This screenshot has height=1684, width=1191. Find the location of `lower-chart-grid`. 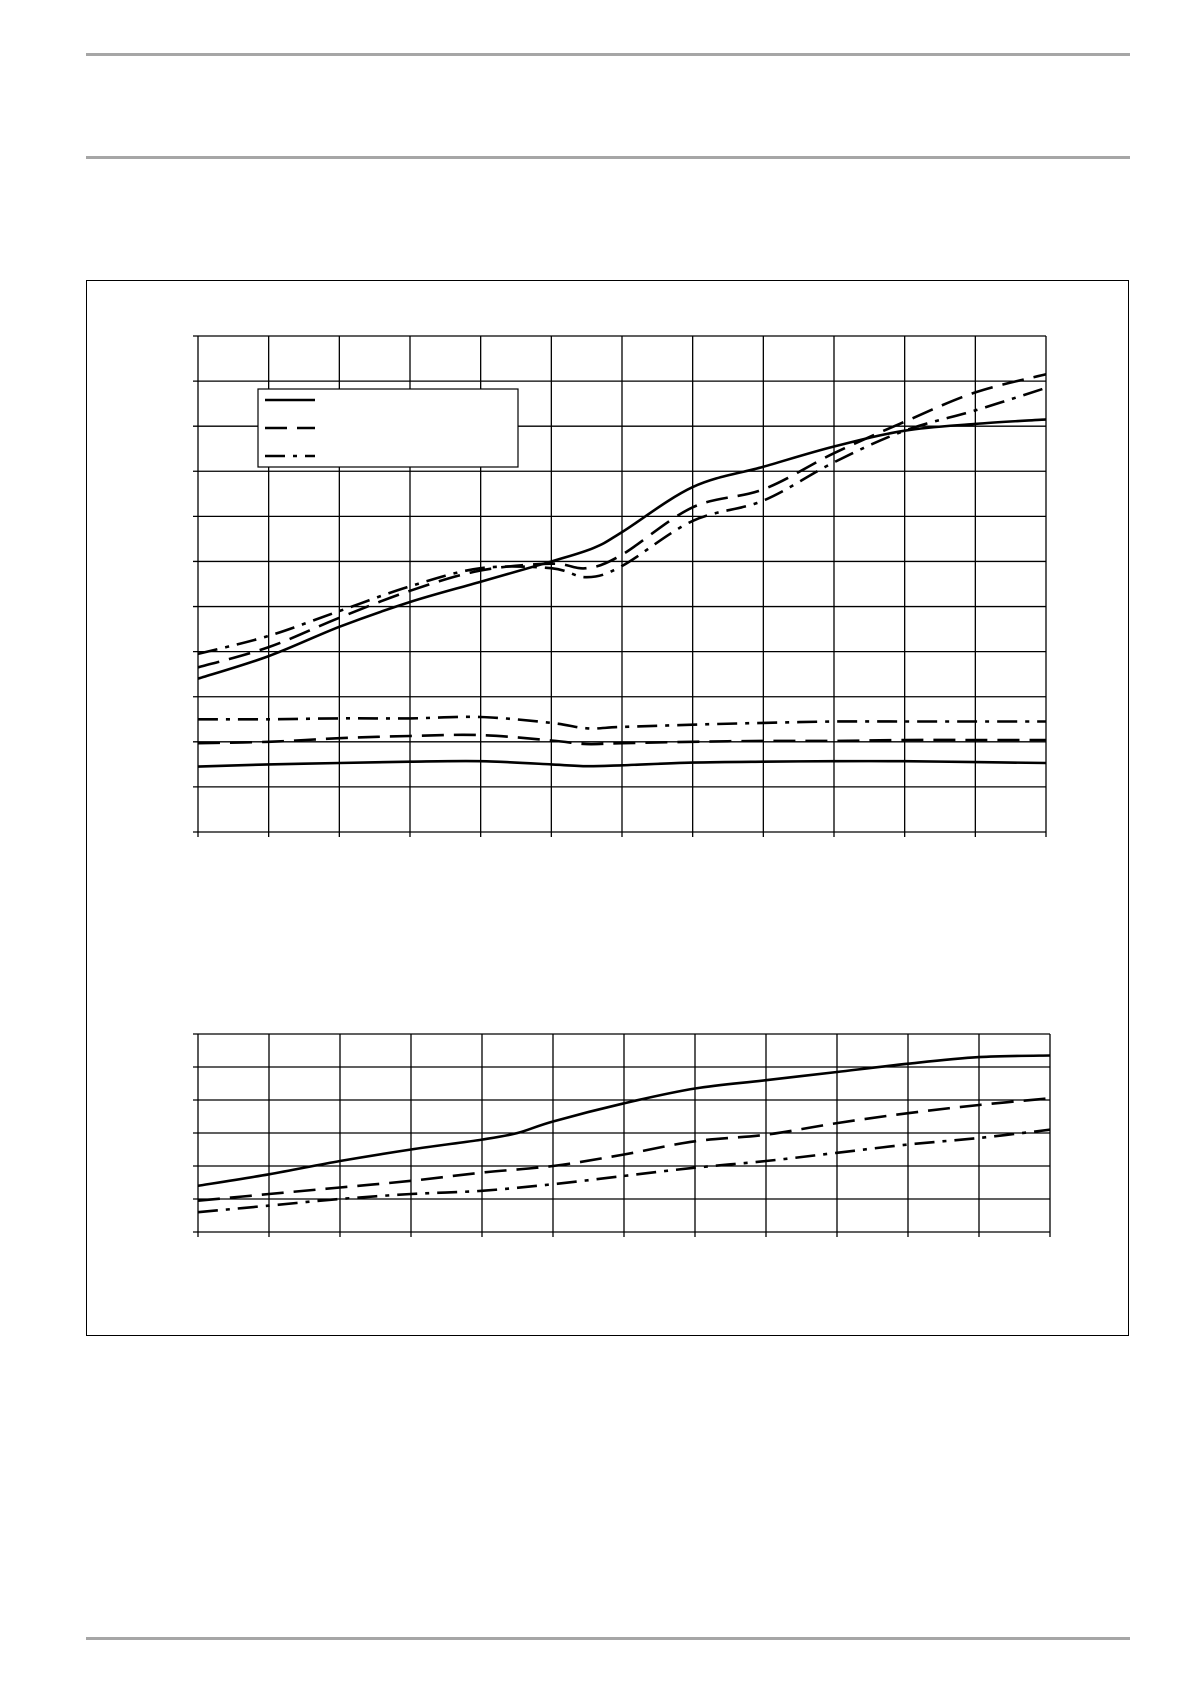

lower-chart-grid is located at coordinates (622, 1135).